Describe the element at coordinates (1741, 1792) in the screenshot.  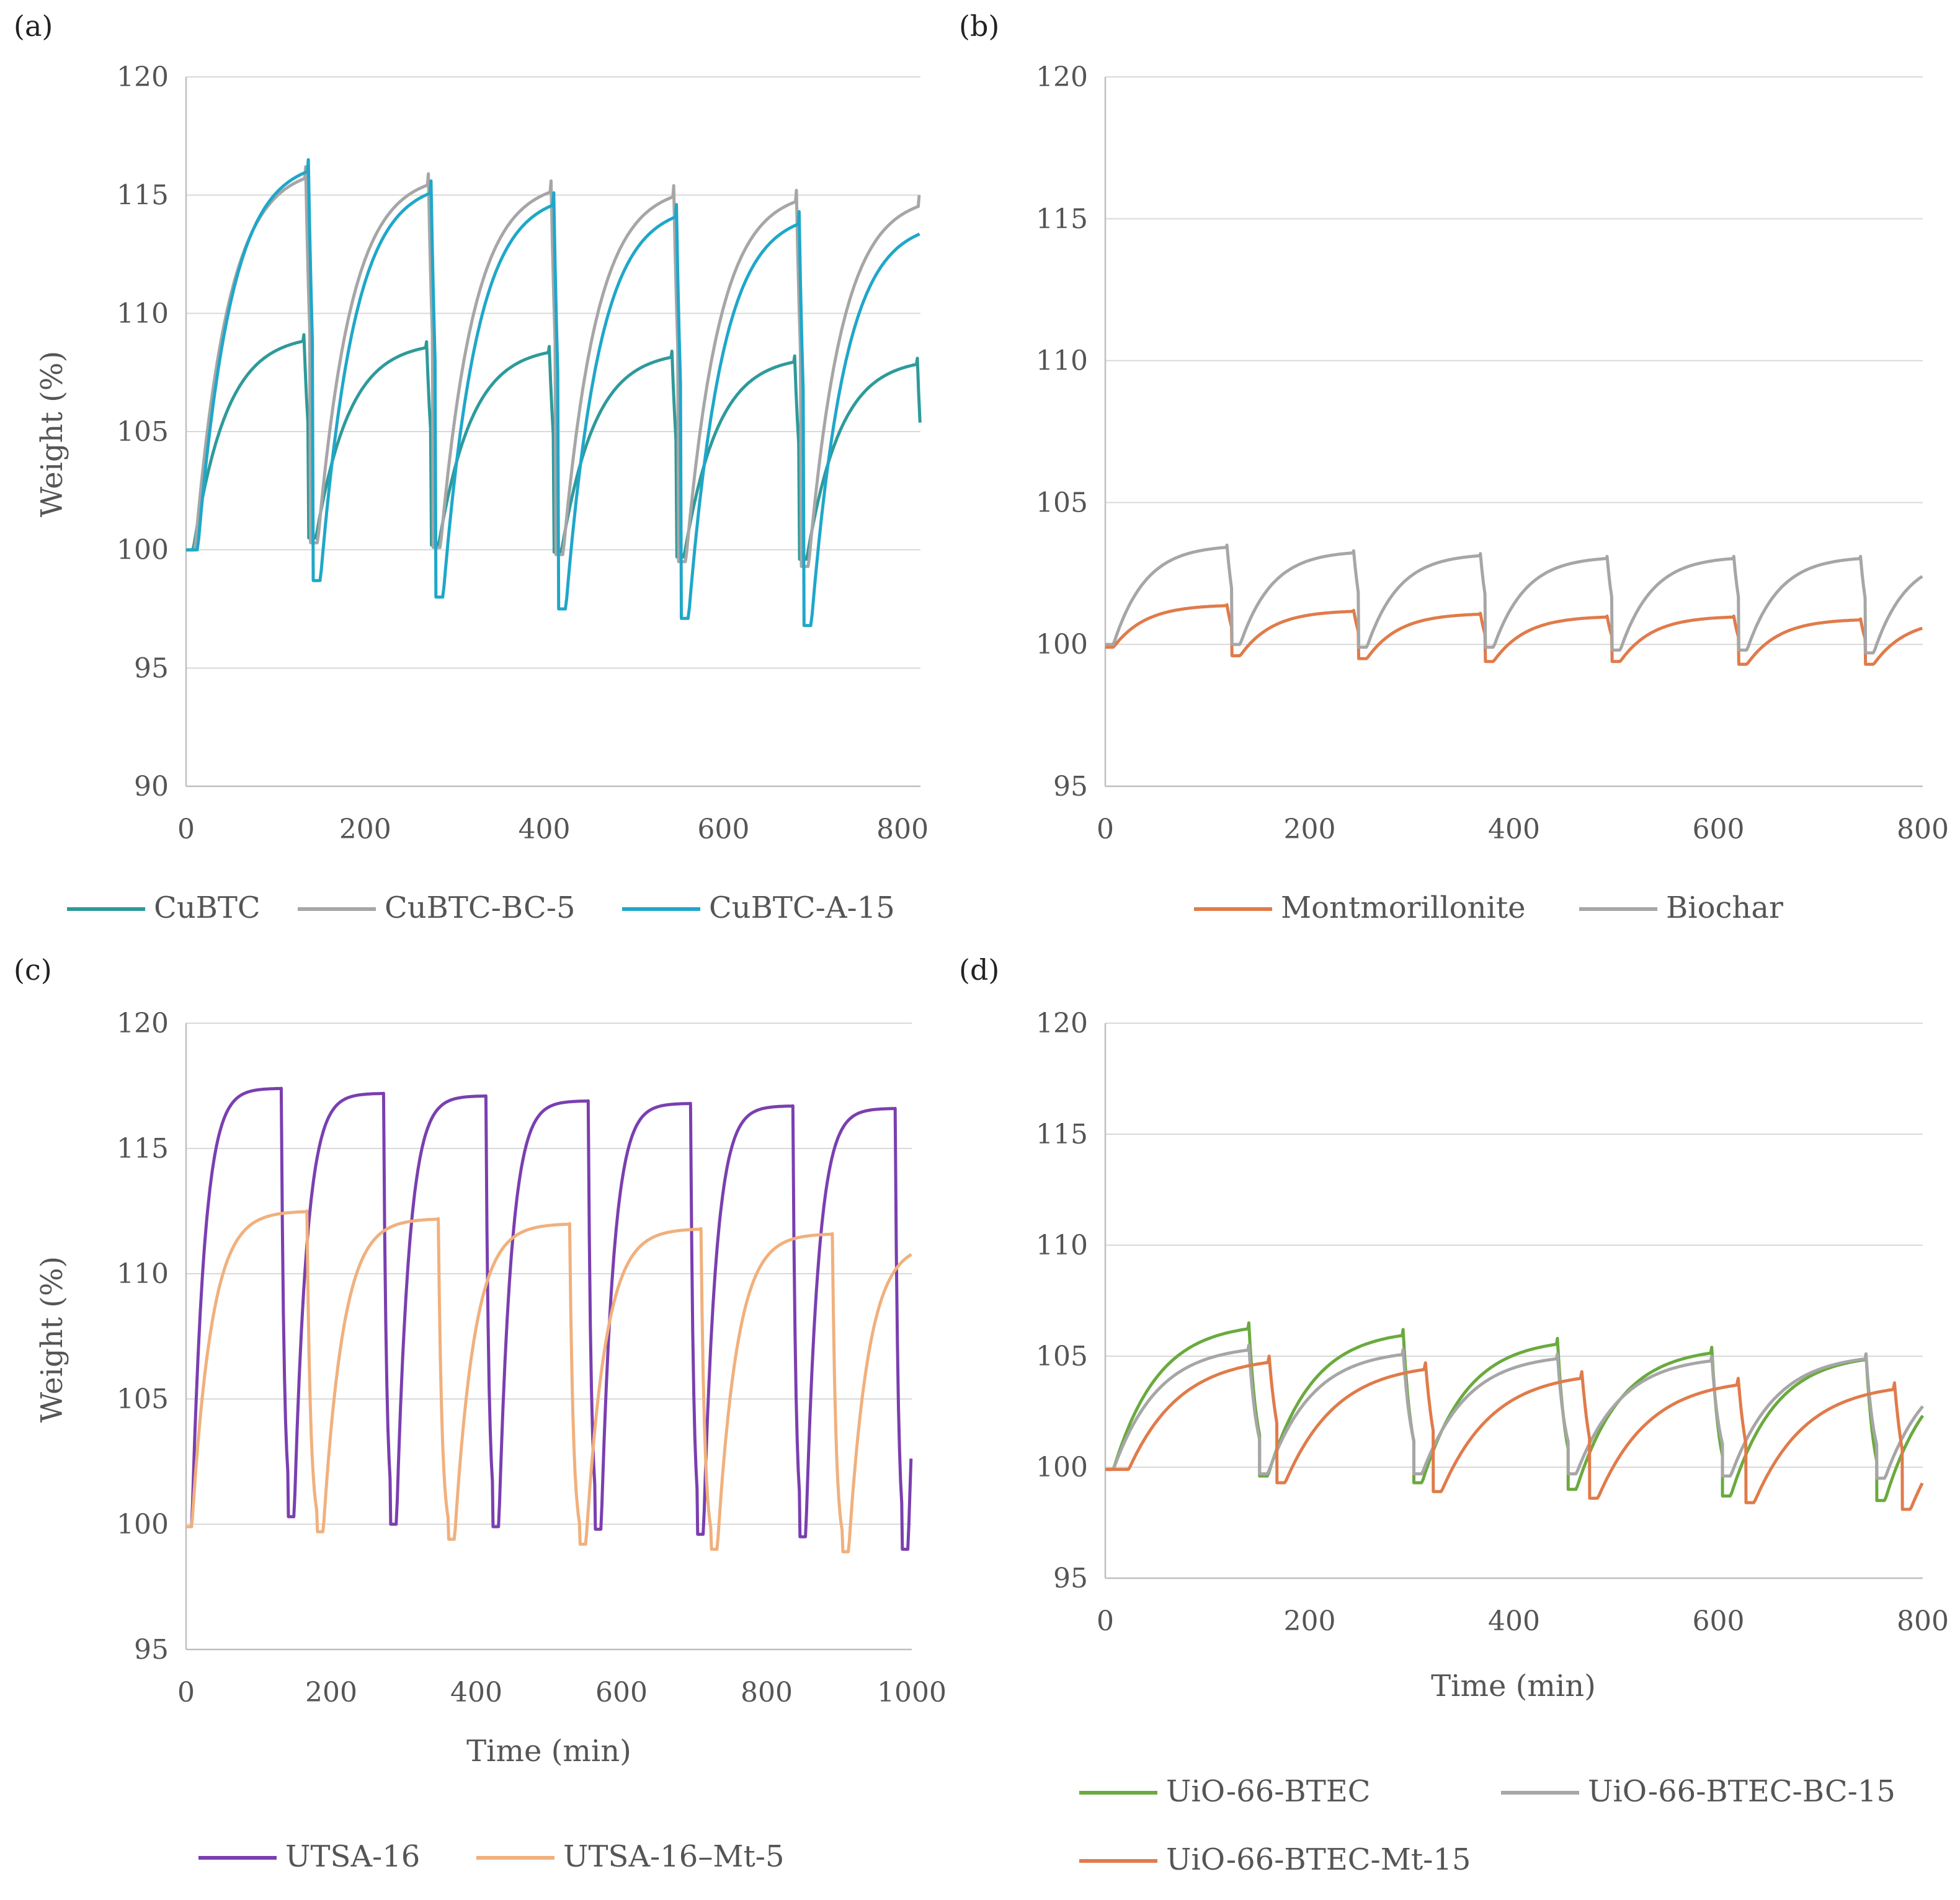
I see `legend-label: UiO-66-BTEC-BC-15` at that location.